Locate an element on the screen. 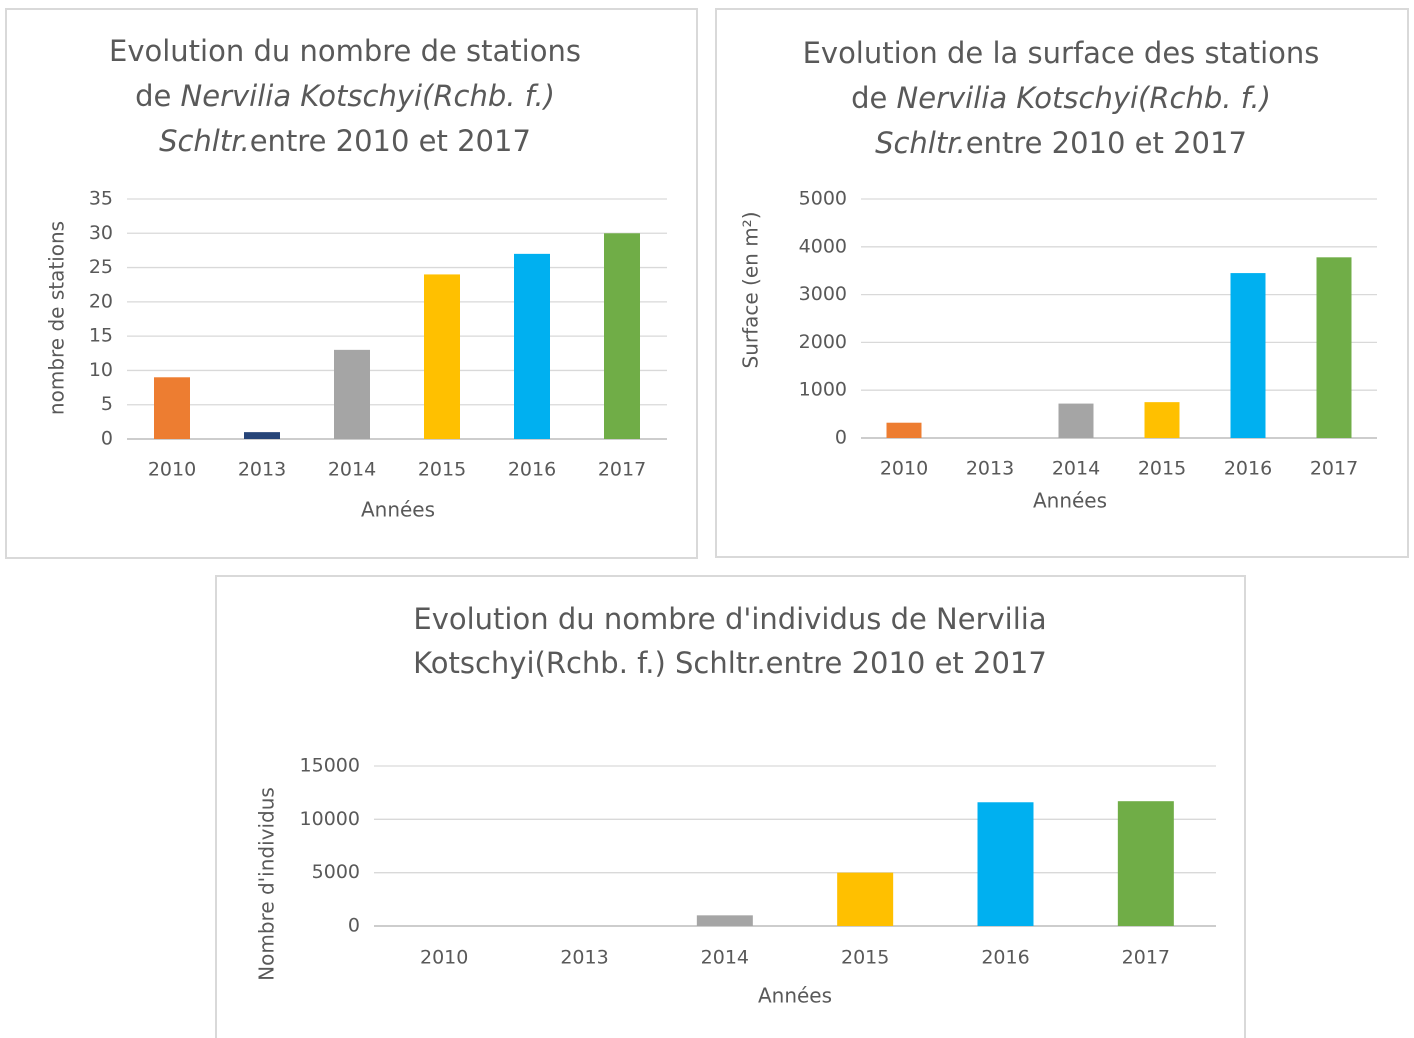  chart-title: Evolution du nombre de stations is located at coordinates (345, 51).